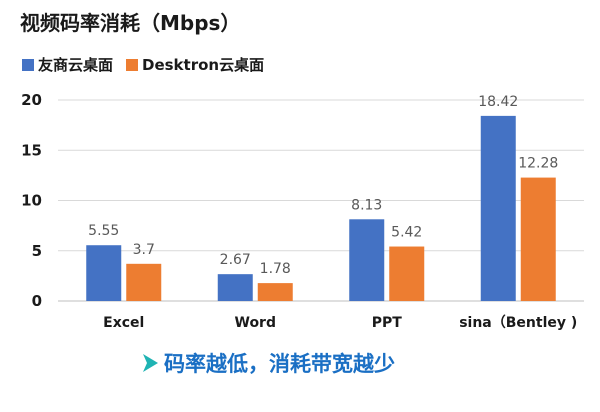 Image resolution: width=600 pixels, height=412 pixels. Describe the element at coordinates (203, 65) in the screenshot. I see `legend-label-desktron: Desktron云桌面` at that location.